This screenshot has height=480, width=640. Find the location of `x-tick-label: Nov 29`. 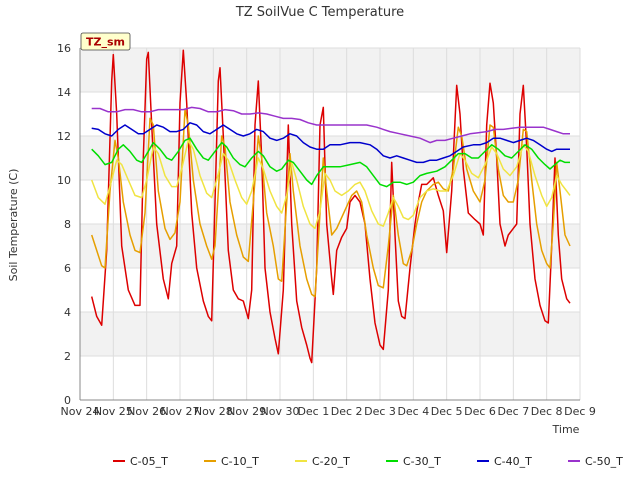

x-tick-label: Nov 29 is located at coordinates (246, 411).